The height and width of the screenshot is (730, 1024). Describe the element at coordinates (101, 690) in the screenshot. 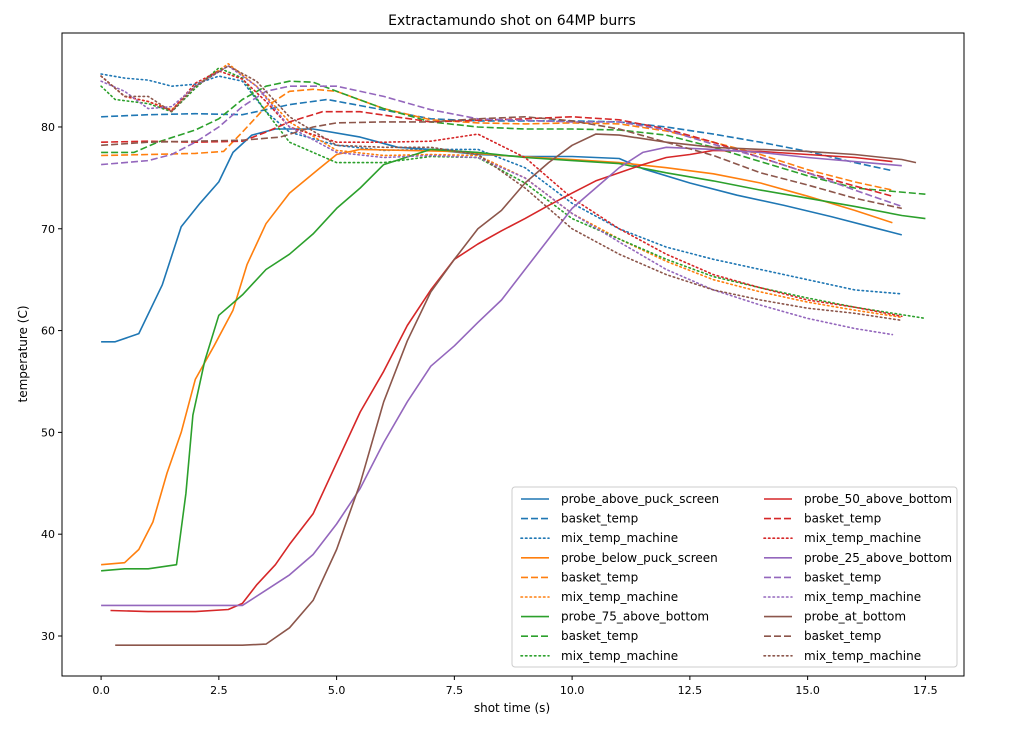

I see `x-tick-label: 0.0` at that location.